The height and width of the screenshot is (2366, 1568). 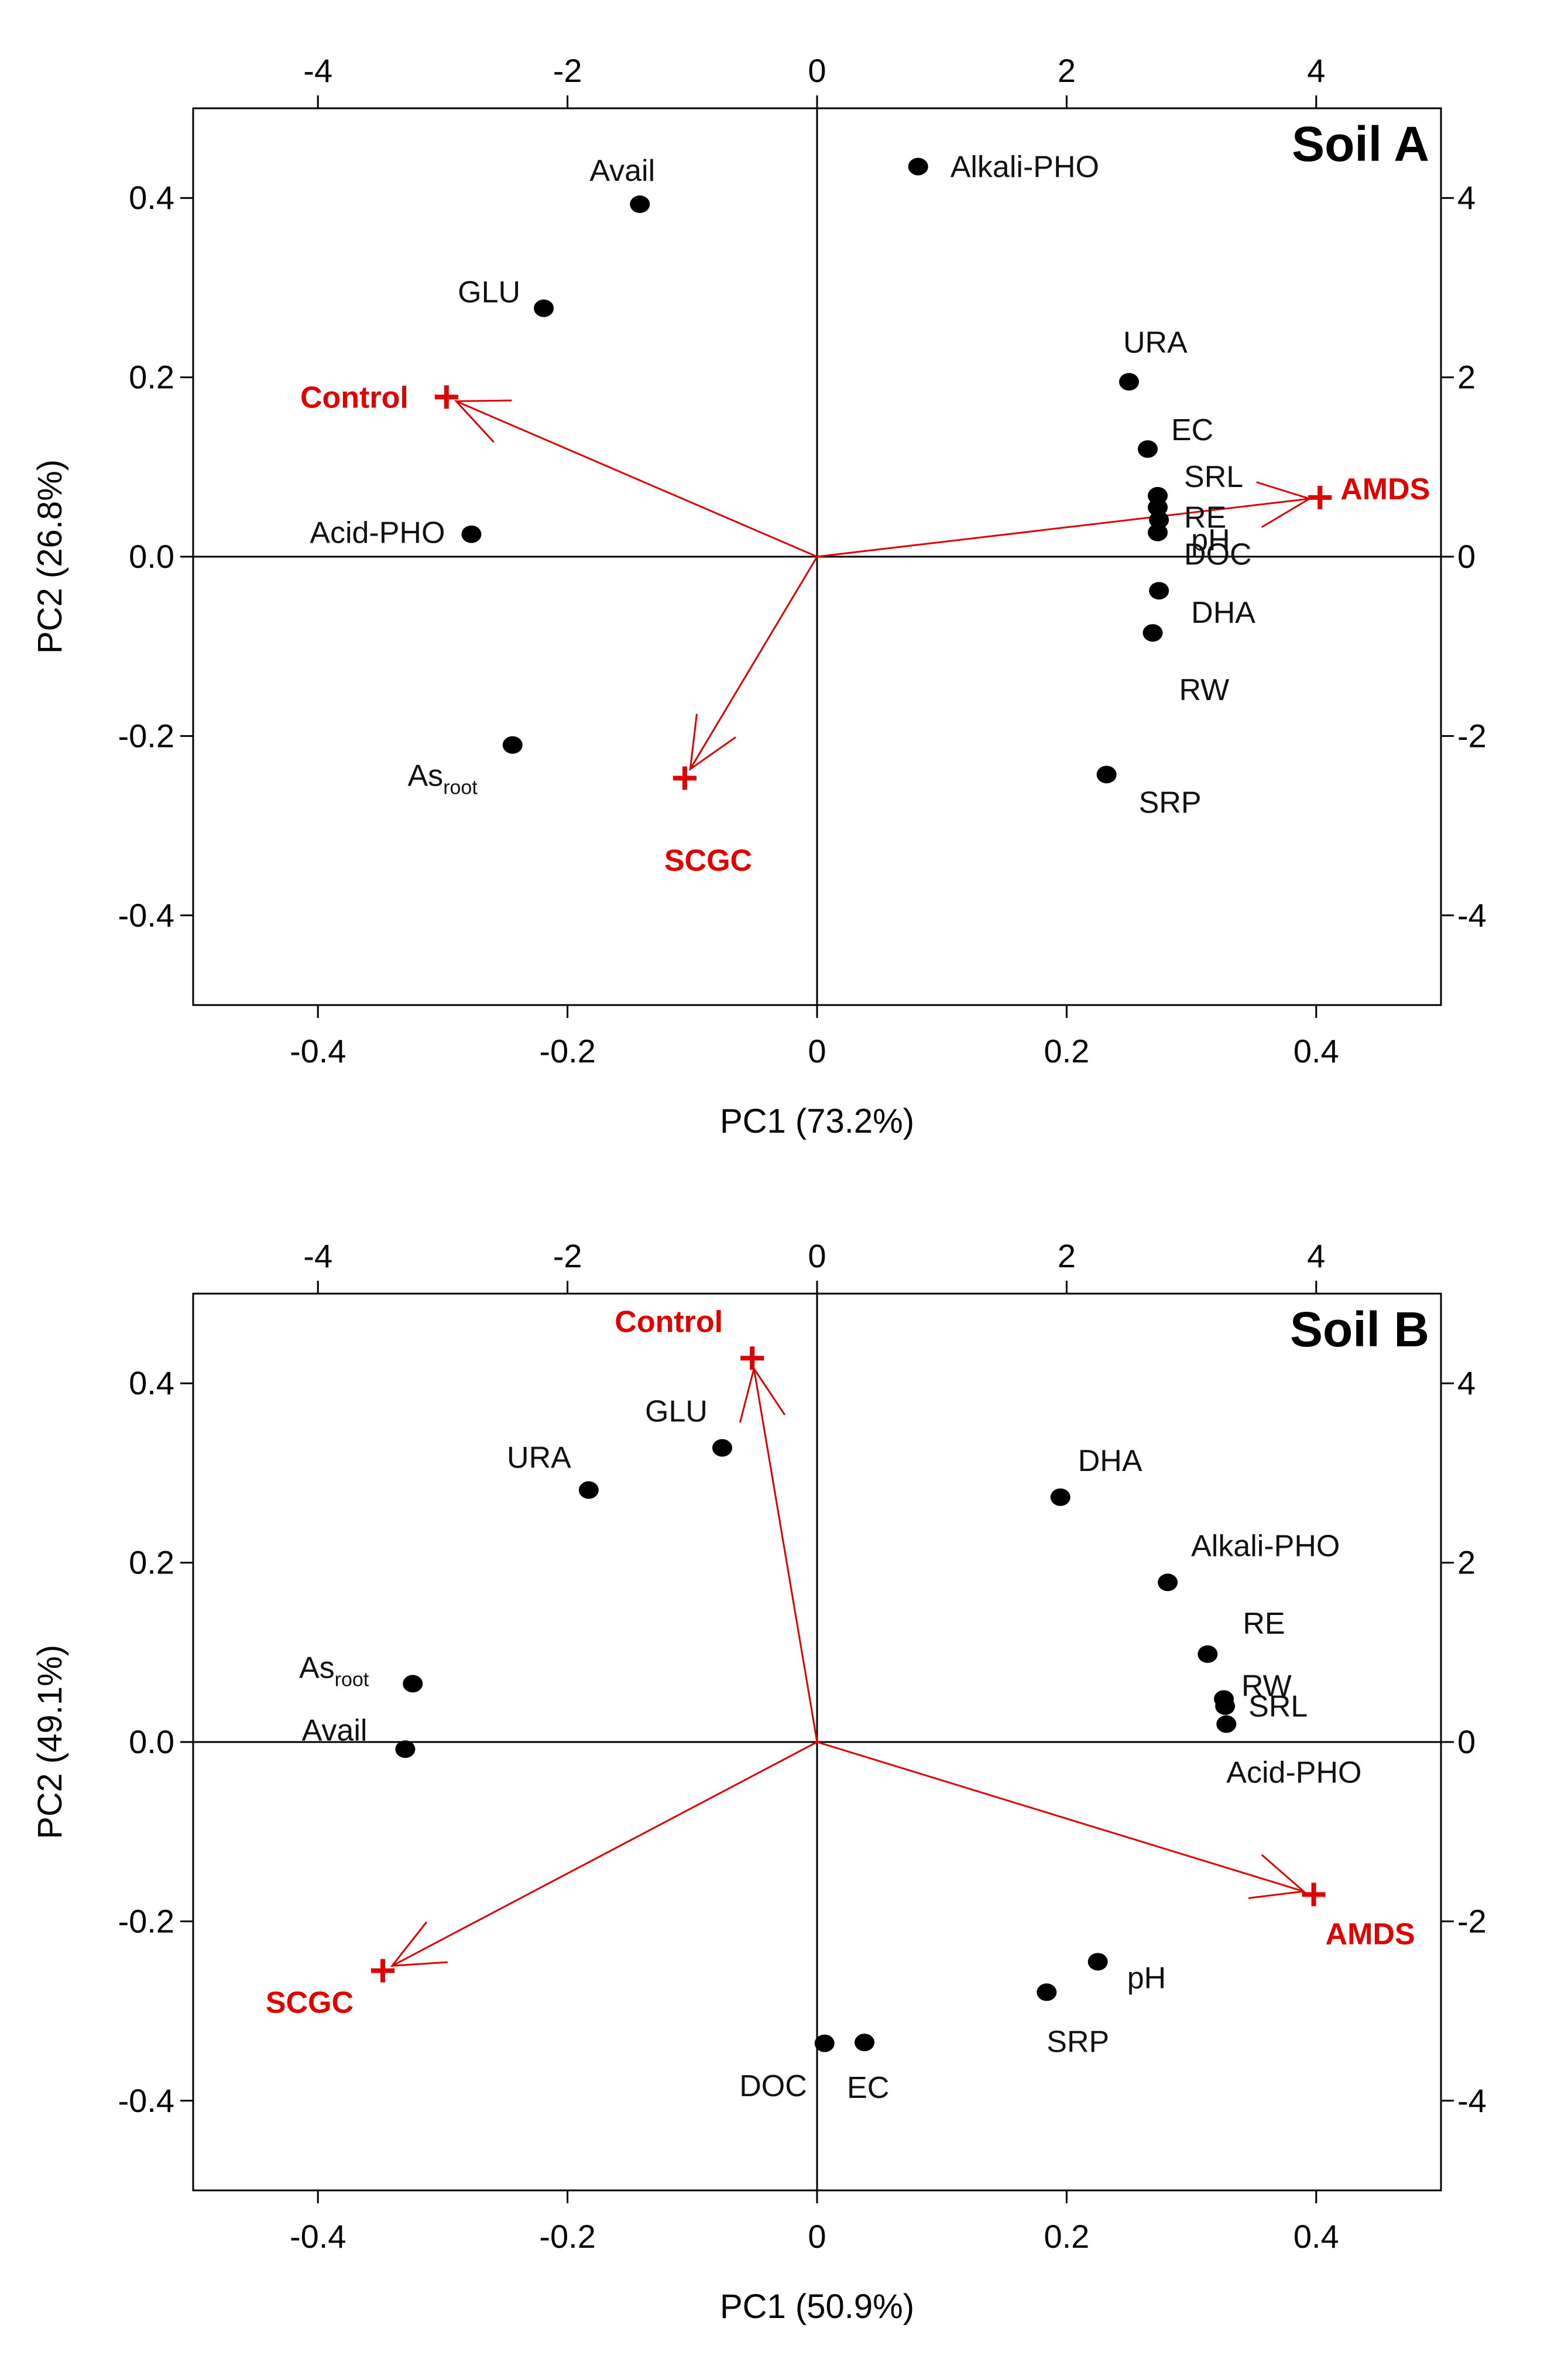 I want to click on x-axis-label: PC1 (50.9%), so click(x=817, y=2307).